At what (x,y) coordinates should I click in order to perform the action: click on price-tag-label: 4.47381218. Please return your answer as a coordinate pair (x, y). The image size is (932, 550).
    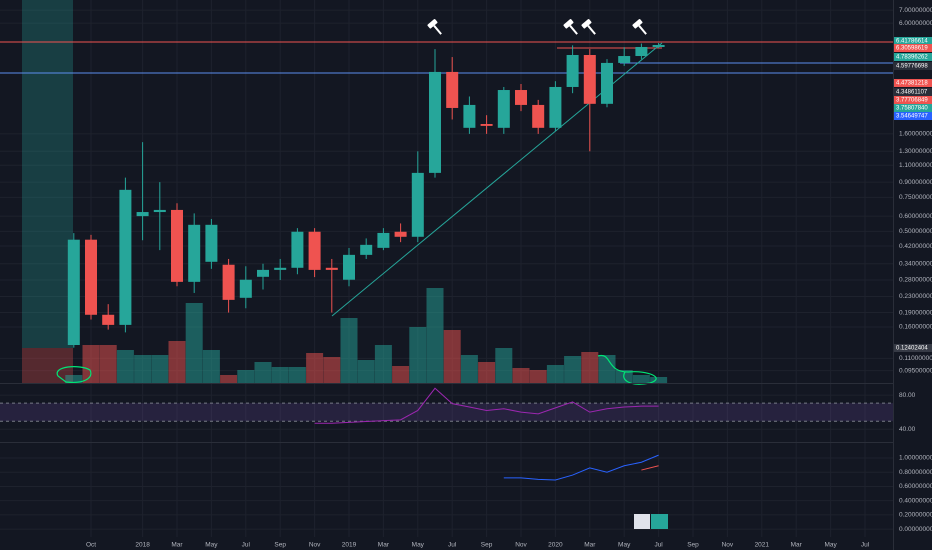
    Looking at the image, I should click on (912, 84).